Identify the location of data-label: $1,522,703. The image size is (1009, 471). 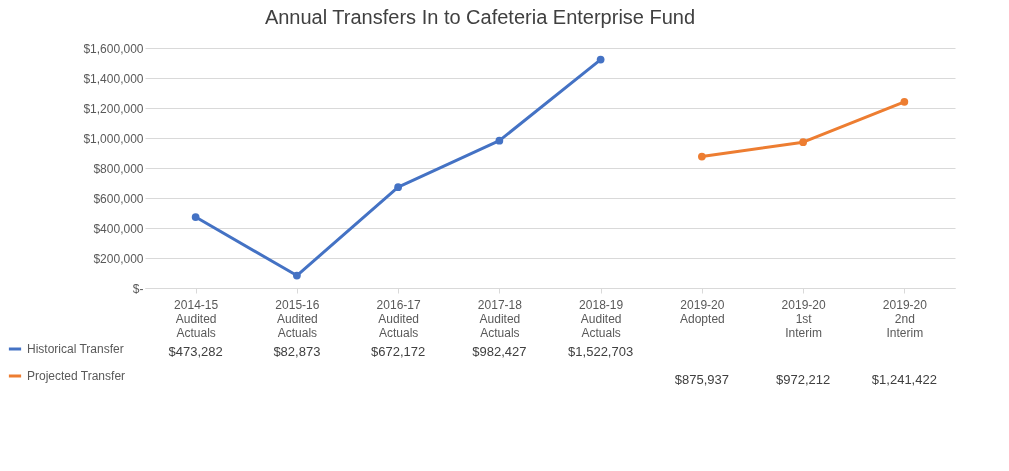
(601, 351).